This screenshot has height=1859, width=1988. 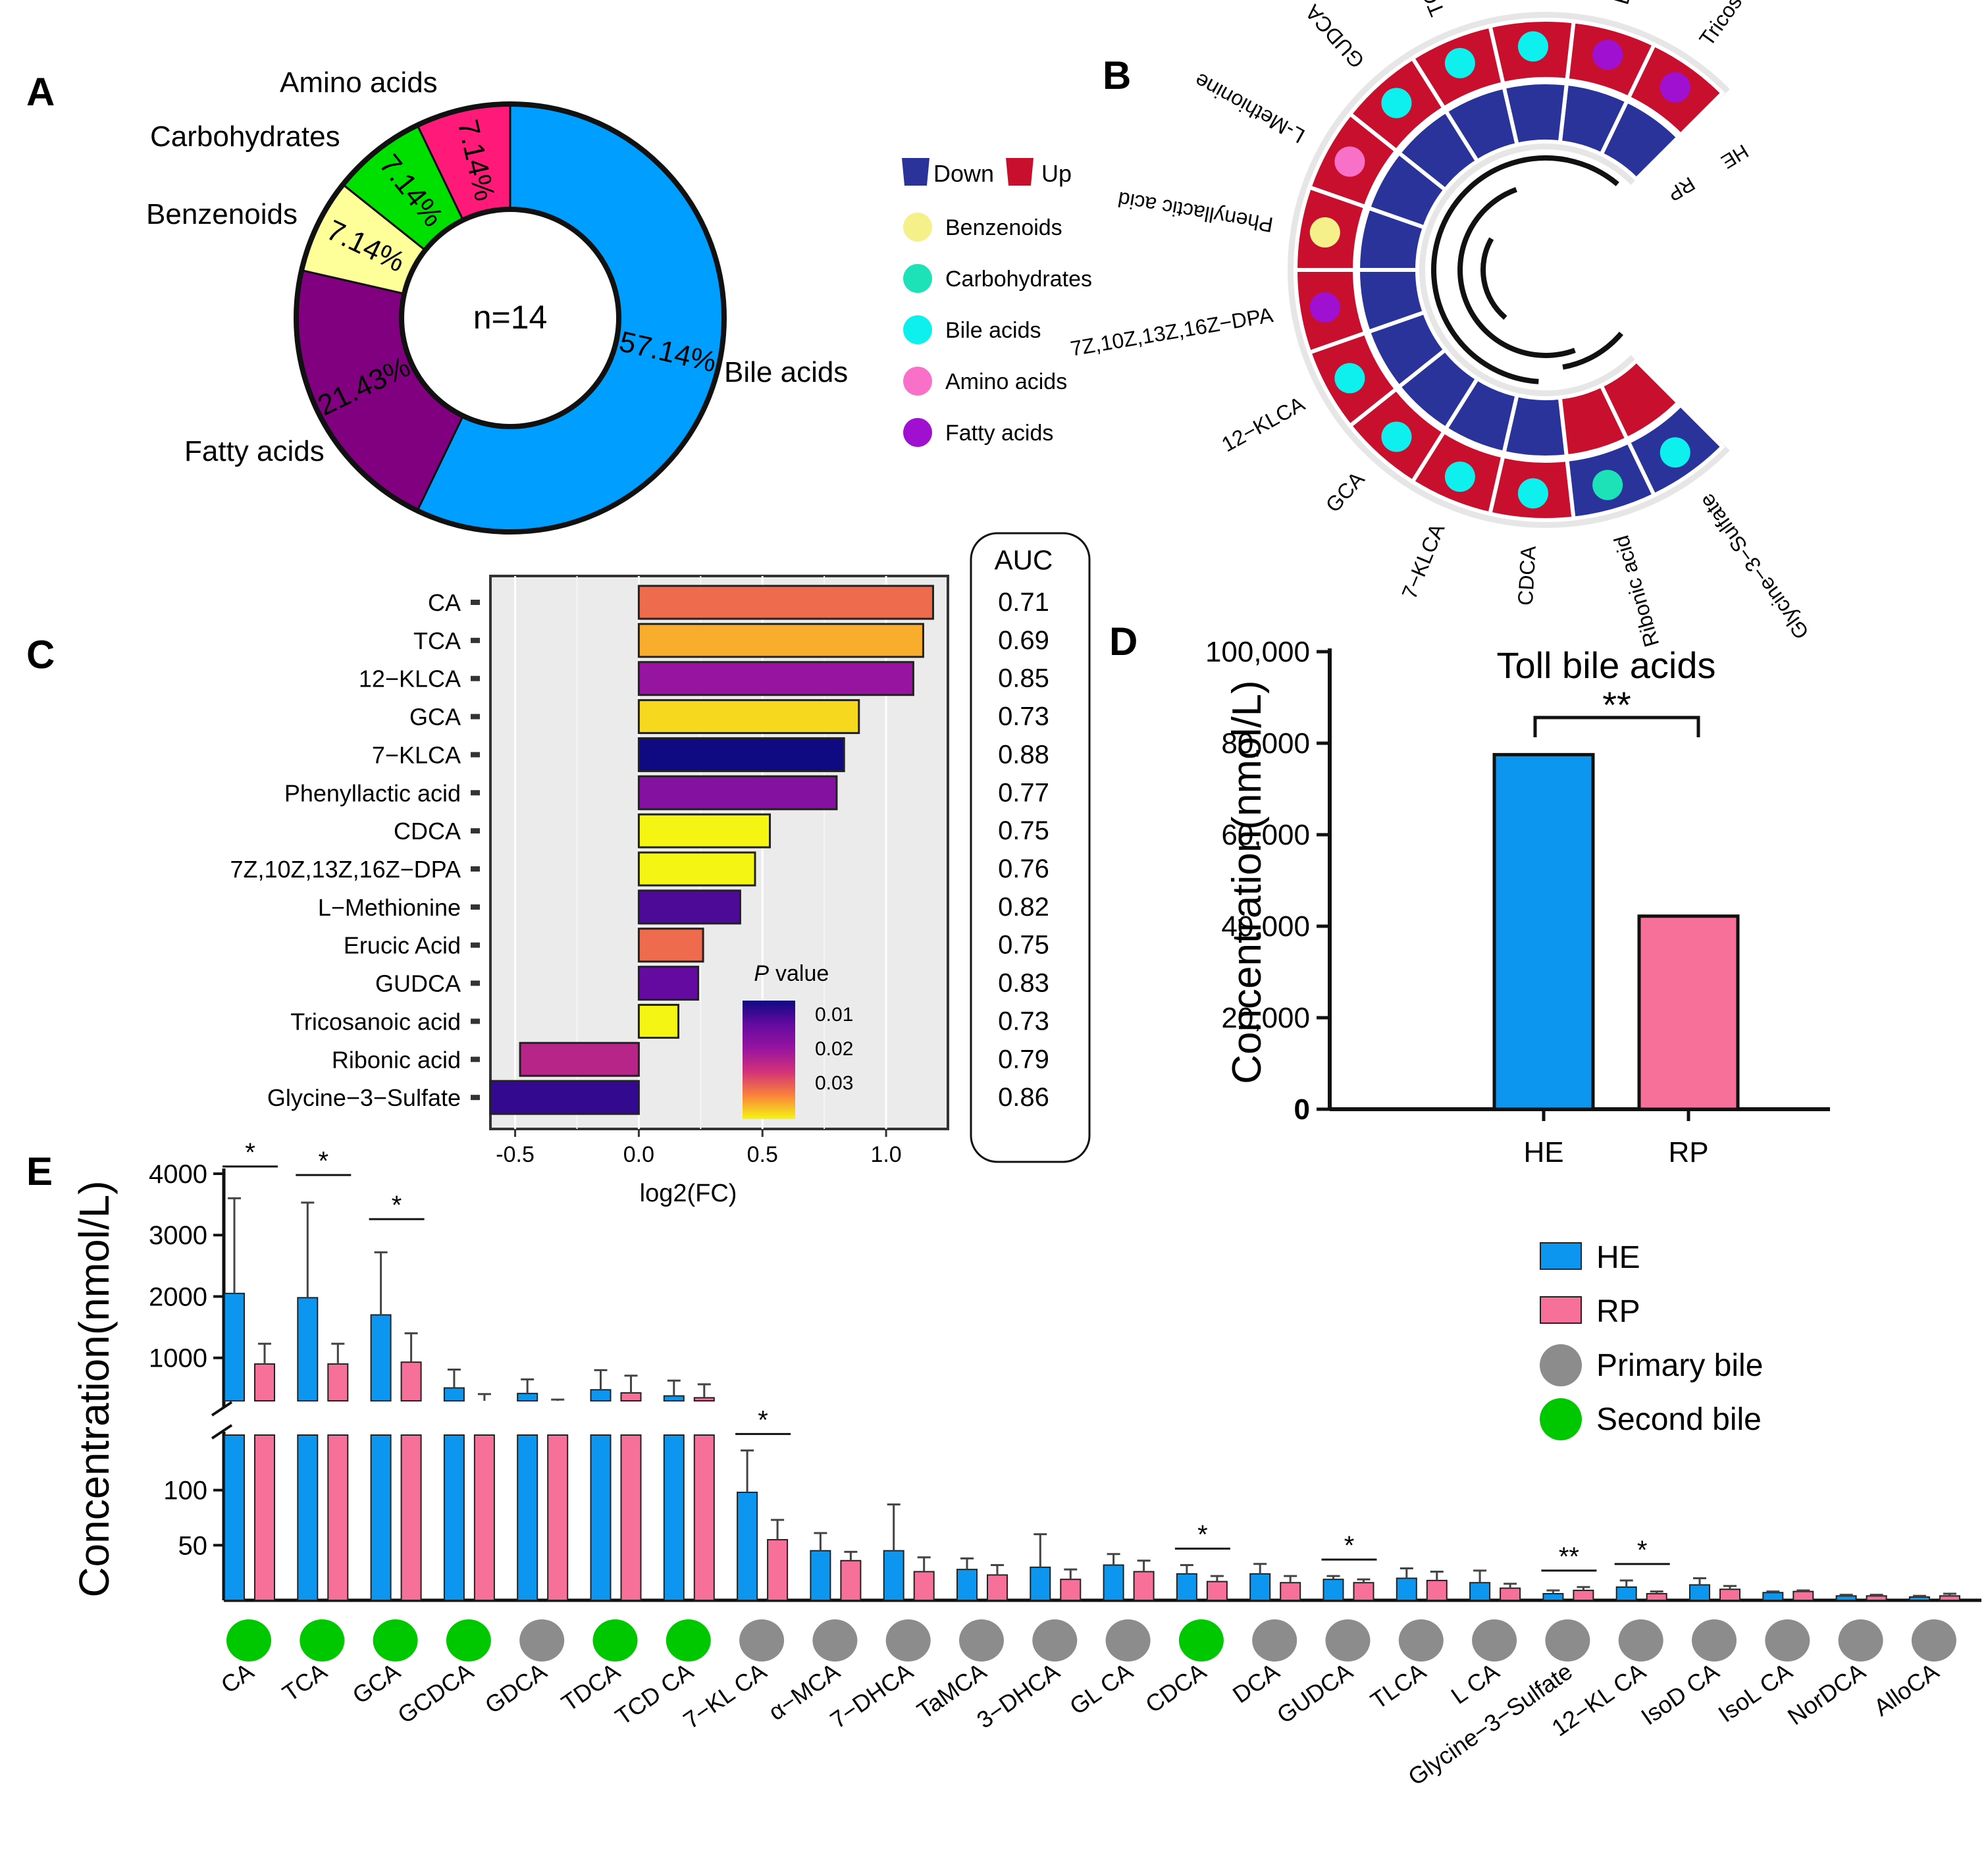 I want to click on donut-category-label: Fatty acids, so click(x=254, y=451).